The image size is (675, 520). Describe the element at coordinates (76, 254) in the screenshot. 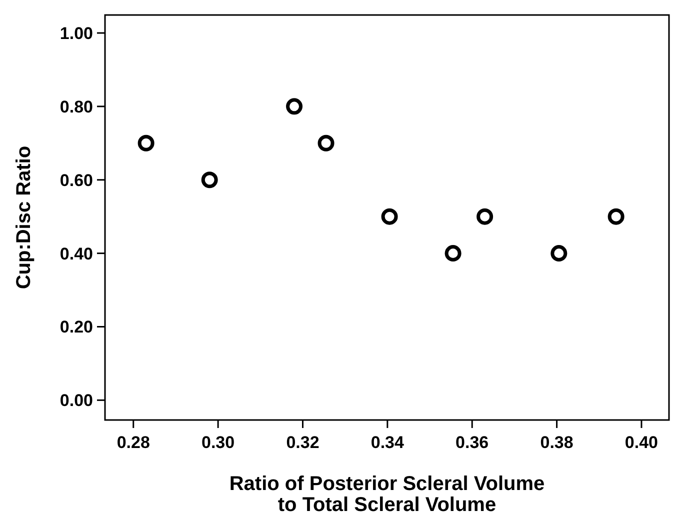

I see `y-tick-label: 0.40` at that location.